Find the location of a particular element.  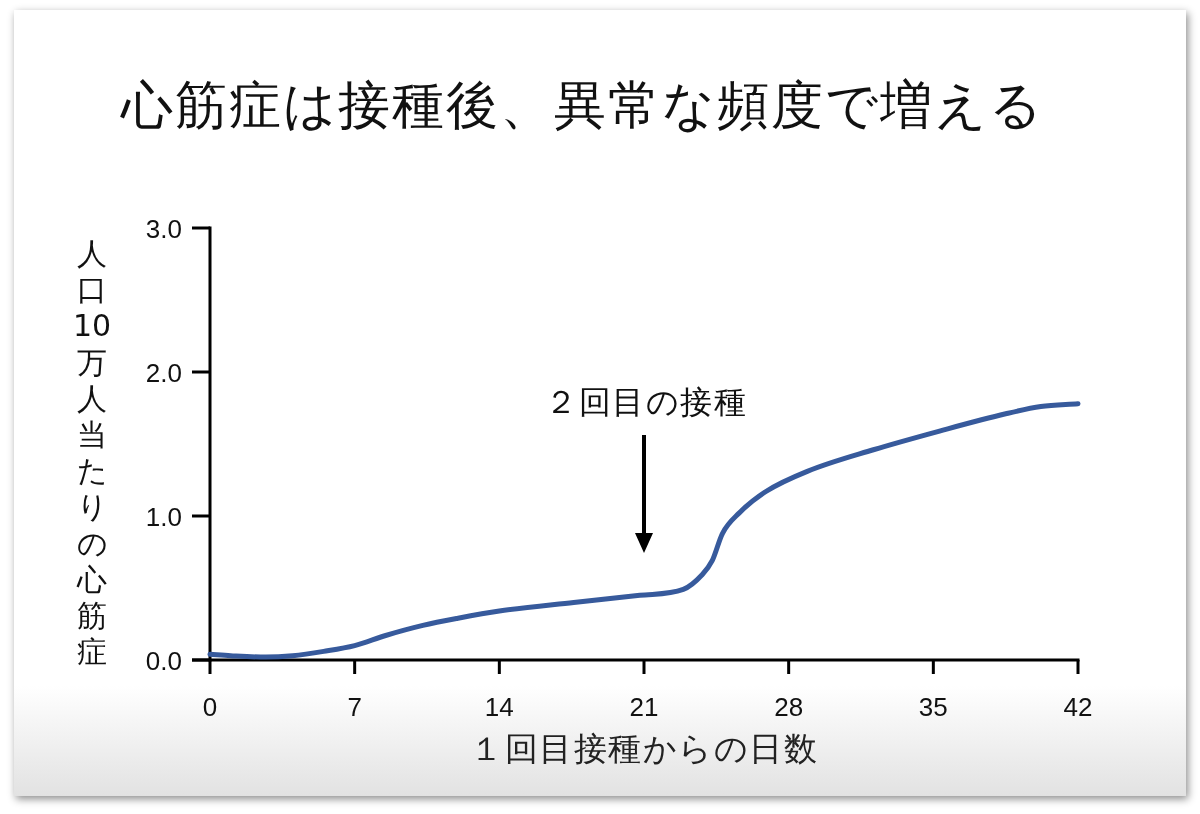

x-tick-label: 42 is located at coordinates (1078, 707).